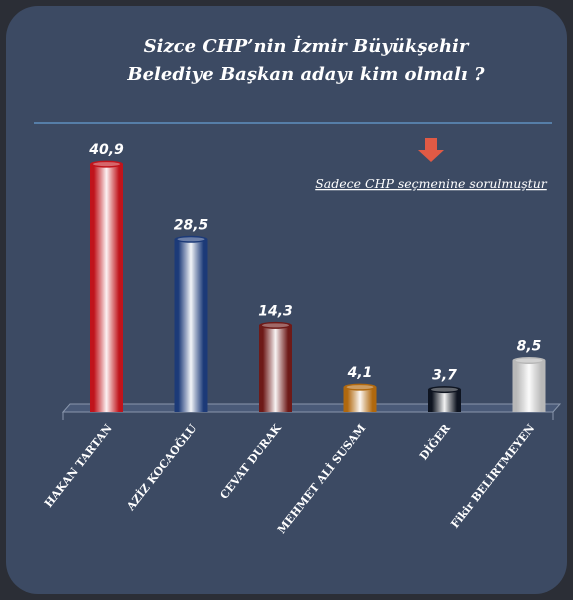  Describe the element at coordinates (360, 373) in the screenshot. I see `value-label-4: 4,1` at that location.